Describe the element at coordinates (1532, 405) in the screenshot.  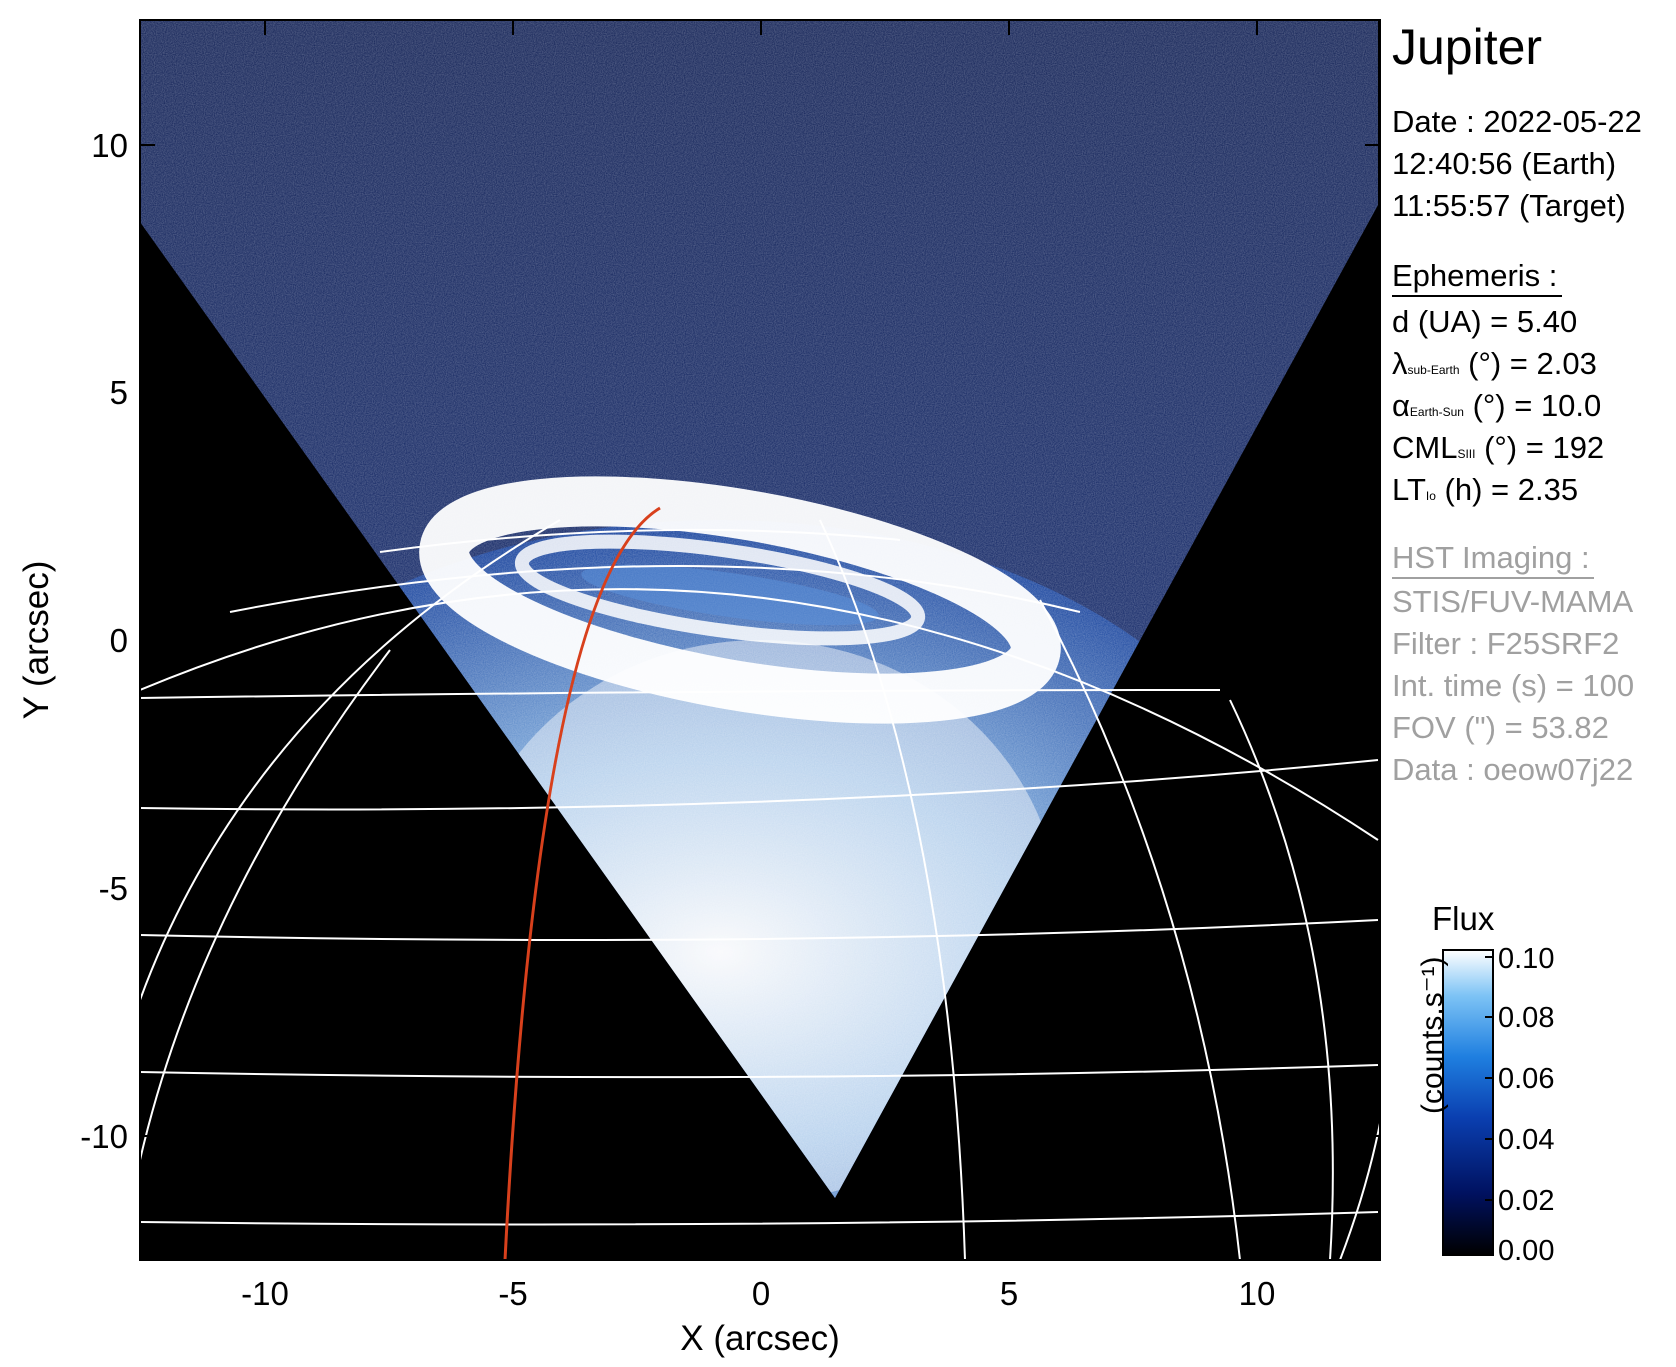
I see `phase-value: (°) = 10.0` at that location.